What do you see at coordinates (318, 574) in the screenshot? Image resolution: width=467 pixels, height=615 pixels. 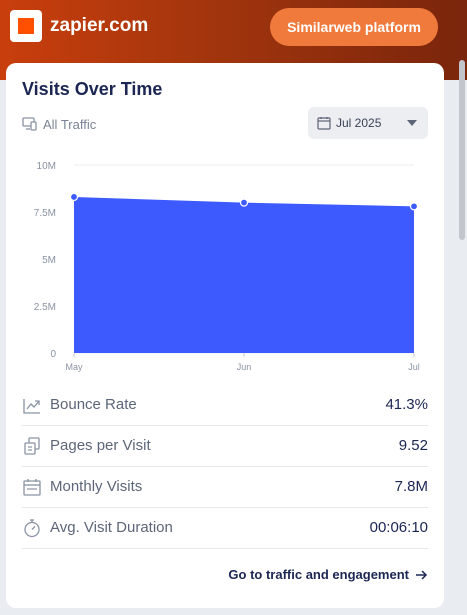 I see `traffic-engagement-link-label: Go to traffic and engagement` at bounding box center [318, 574].